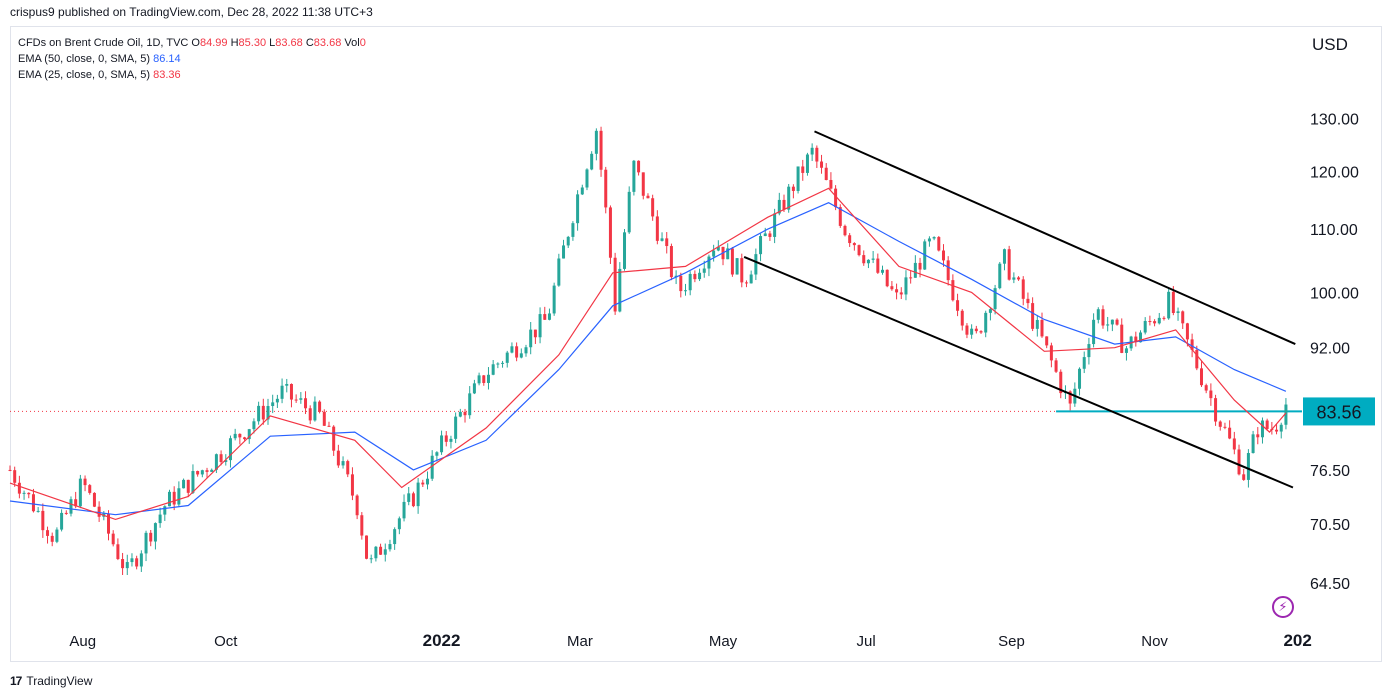  What do you see at coordinates (84, 59) in the screenshot?
I see `legend-ema50-label: EMA (50, close, 0, SMA, 5)` at bounding box center [84, 59].